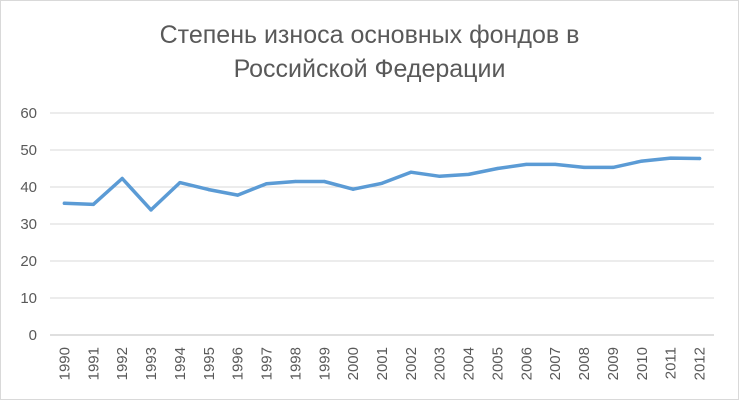  Describe the element at coordinates (180, 363) in the screenshot. I see `x-tick-label: 1994` at that location.